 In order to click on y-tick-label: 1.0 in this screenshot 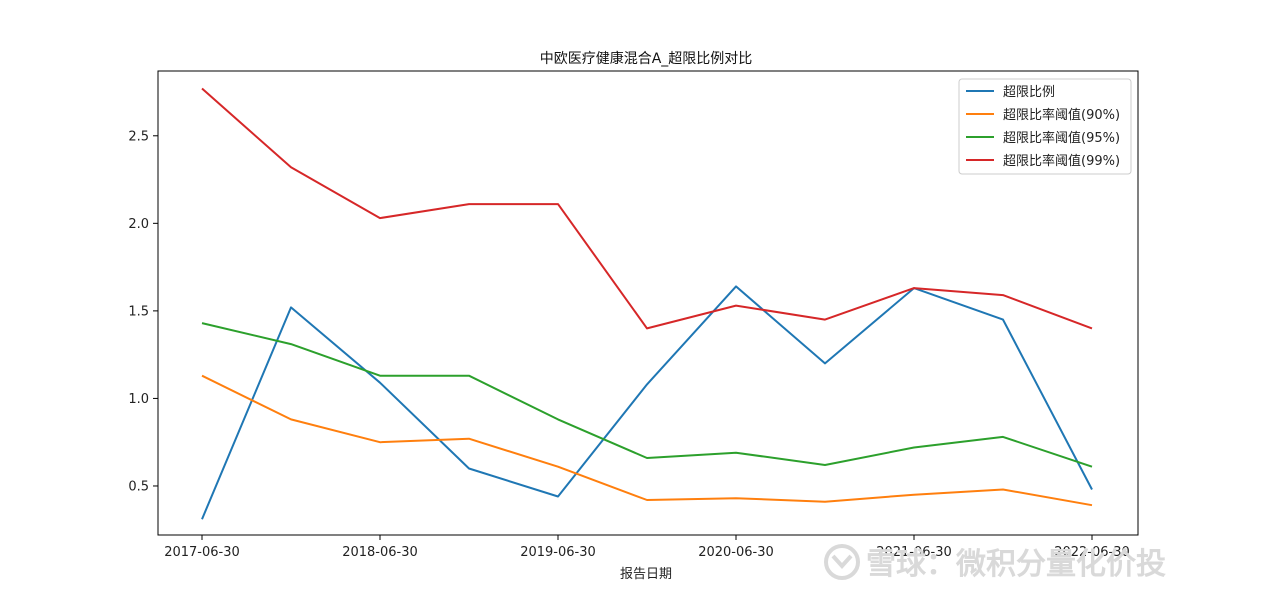, I will do `click(138, 399)`.